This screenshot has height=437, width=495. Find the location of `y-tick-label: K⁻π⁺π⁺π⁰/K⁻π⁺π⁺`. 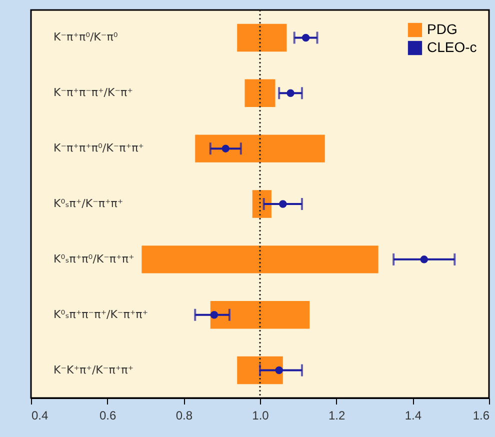

y-tick-label: K⁻π⁺π⁺π⁰/K⁻π⁺π⁺ is located at coordinates (99, 148).